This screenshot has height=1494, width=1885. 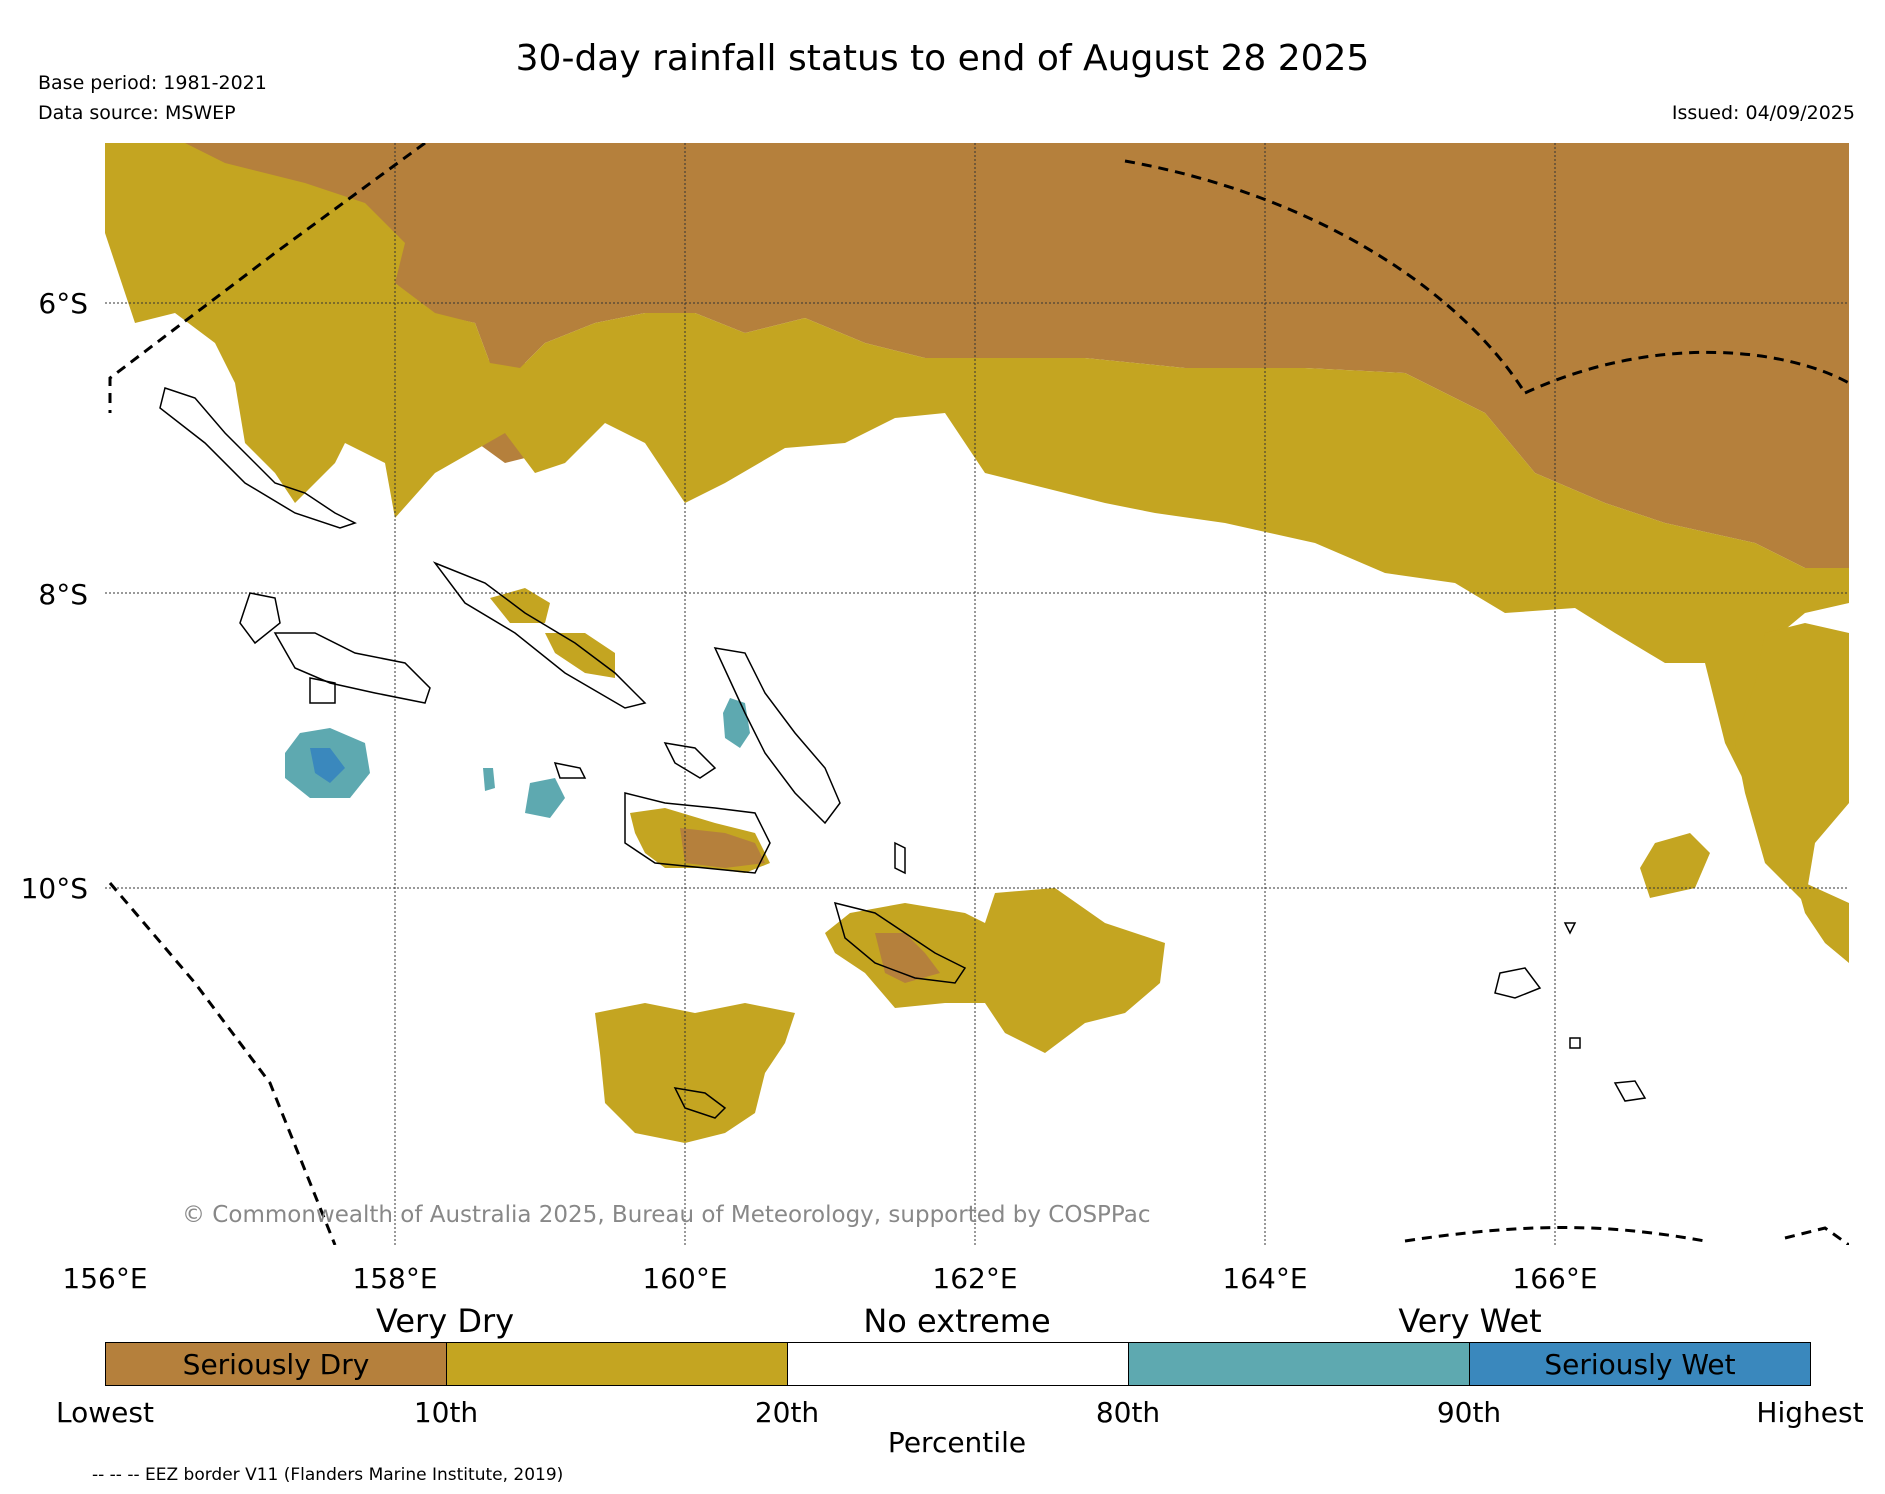 I want to click on colorbar-very-wet, so click(x=1299, y=1364).